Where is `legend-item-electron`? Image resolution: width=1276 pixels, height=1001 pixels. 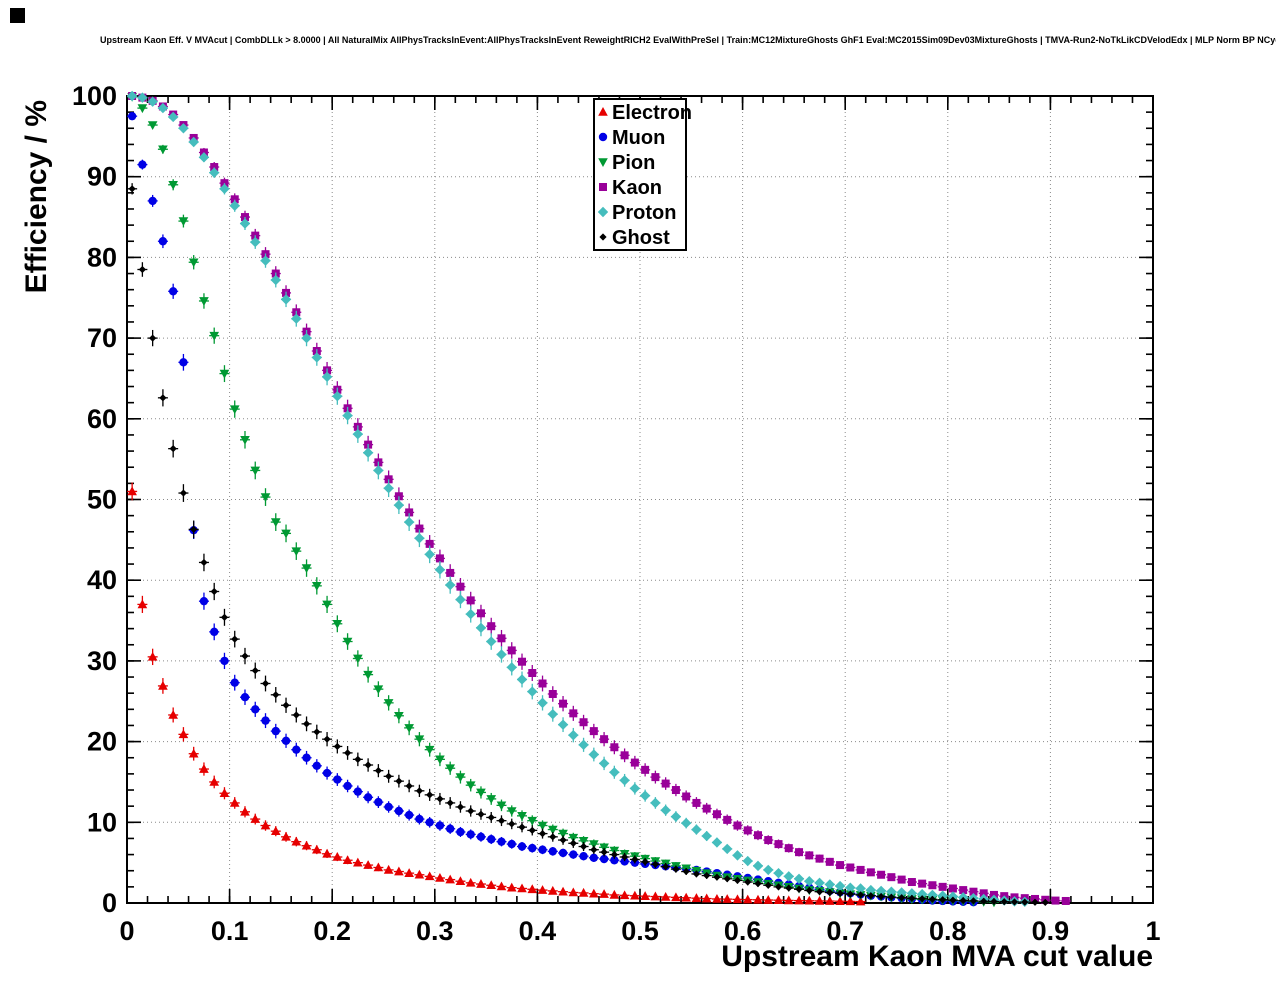 legend-item-electron is located at coordinates (603, 111).